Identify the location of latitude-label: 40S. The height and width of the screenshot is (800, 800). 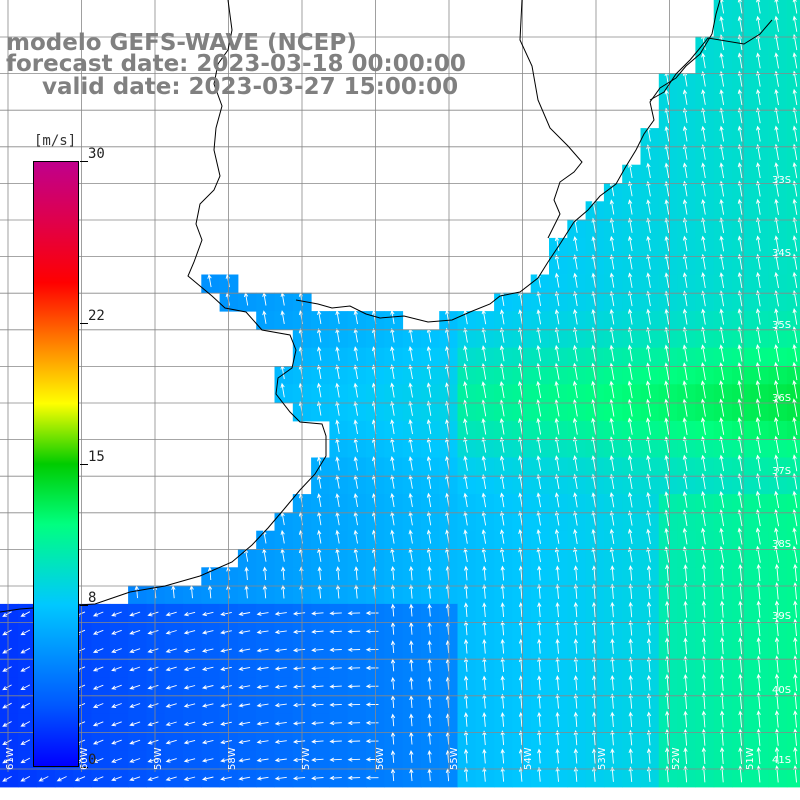
(782, 690).